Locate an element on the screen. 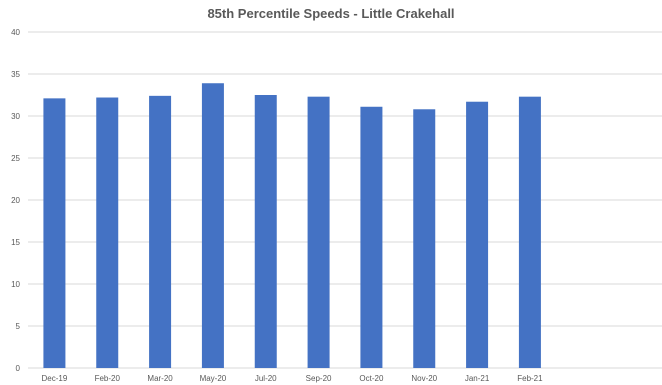  y-tick-label: 25 is located at coordinates (15, 158).